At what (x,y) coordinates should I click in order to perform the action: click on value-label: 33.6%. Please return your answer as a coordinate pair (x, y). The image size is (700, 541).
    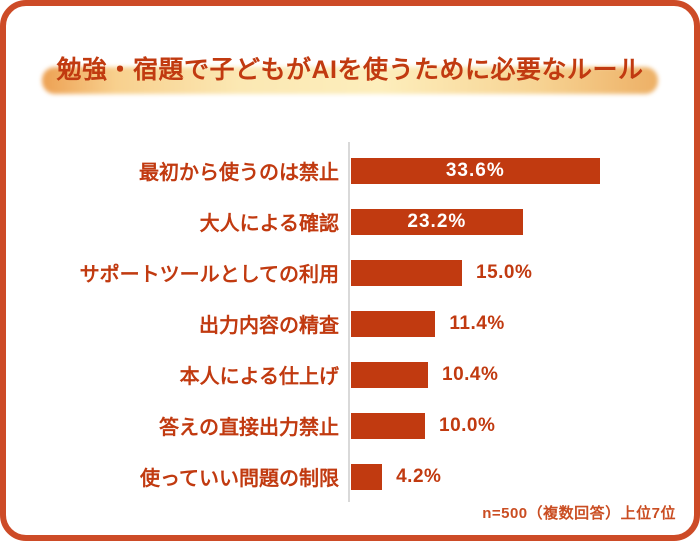
    Looking at the image, I should click on (475, 170).